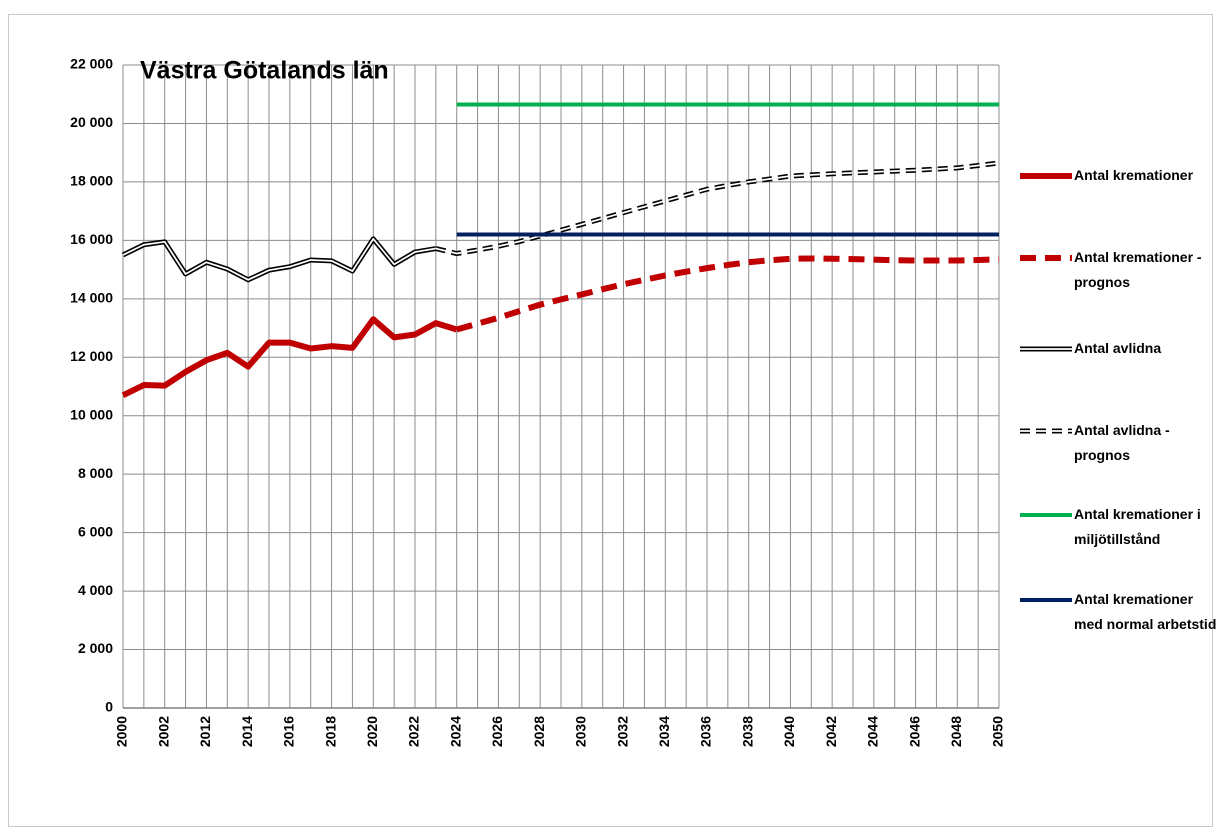 The height and width of the screenshot is (836, 1221). Describe the element at coordinates (1122, 442) in the screenshot. I see `legend-label: Antal avlidna - prognos` at that location.